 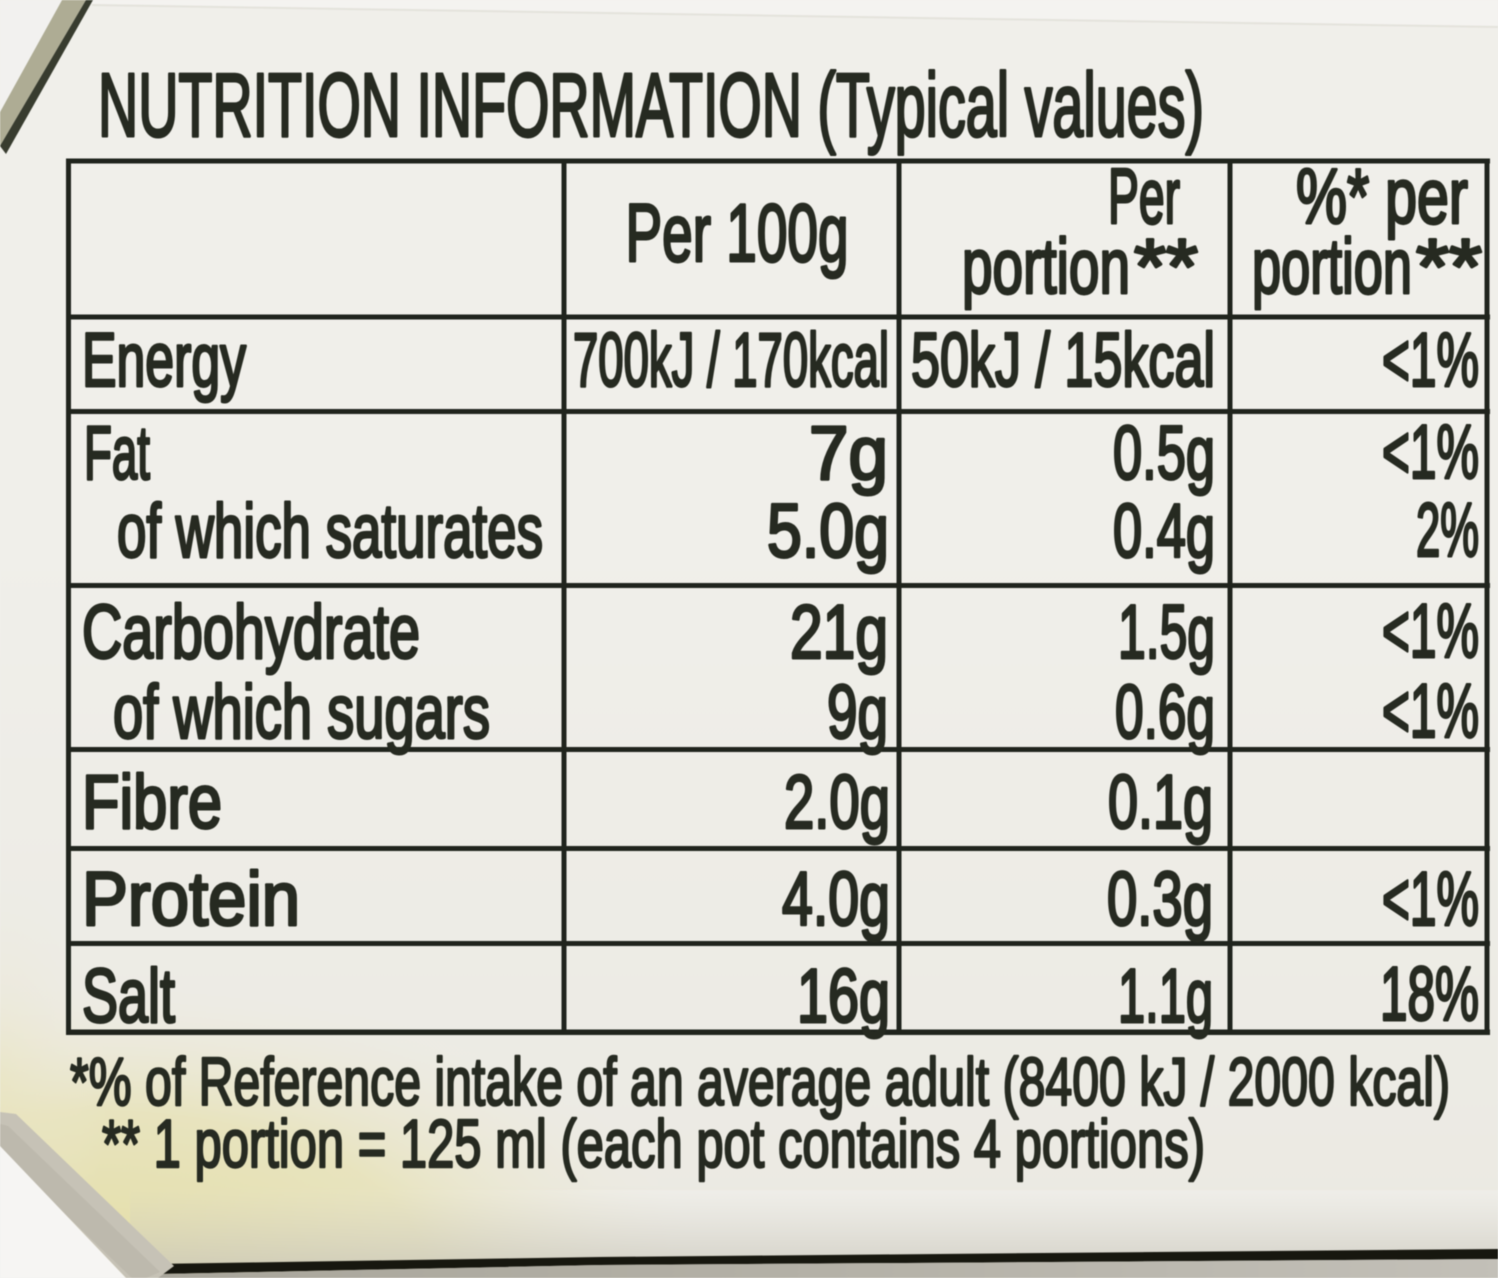 What do you see at coordinates (152, 802) in the screenshot?
I see `svg-text: Fibre` at bounding box center [152, 802].